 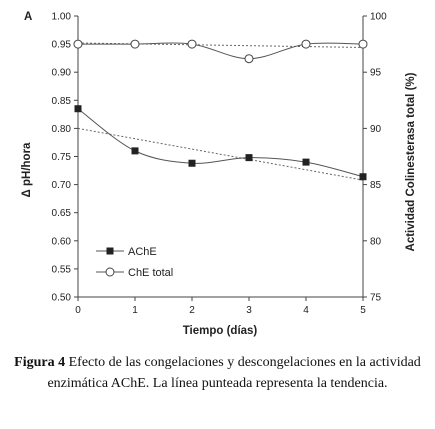 What do you see at coordinates (62, 45) in the screenshot?
I see `y-tick-label-left: 0.95` at bounding box center [62, 45].